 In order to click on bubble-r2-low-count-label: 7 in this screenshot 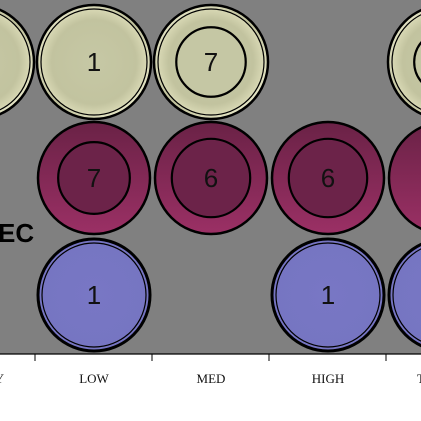, I will do `click(94, 178)`.